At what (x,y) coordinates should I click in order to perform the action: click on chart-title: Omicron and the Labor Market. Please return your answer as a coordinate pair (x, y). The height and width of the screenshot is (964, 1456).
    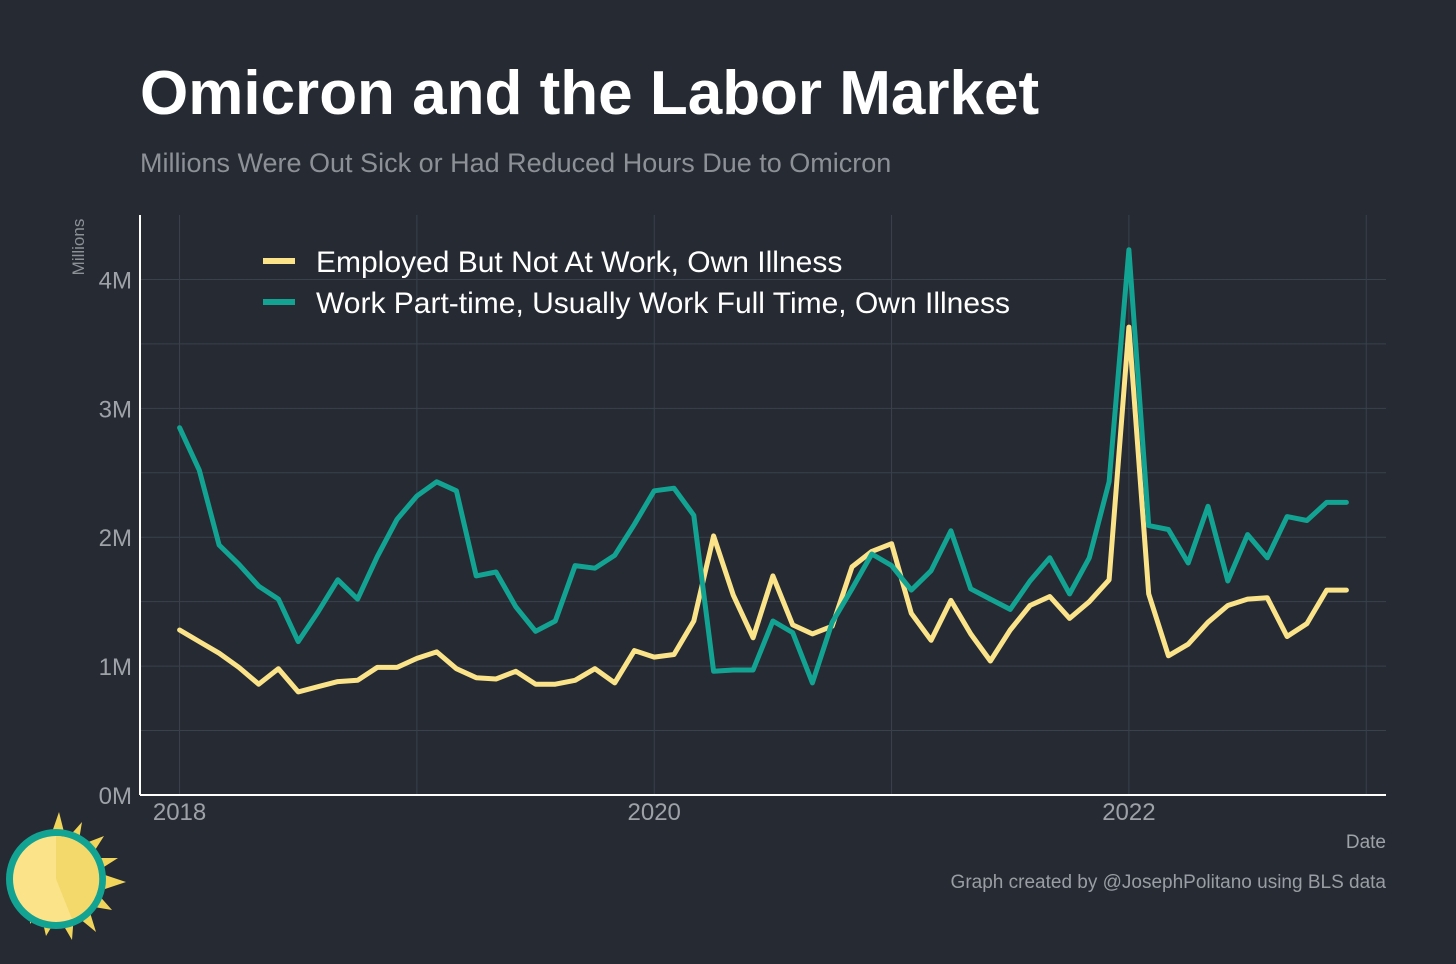
    Looking at the image, I should click on (590, 93).